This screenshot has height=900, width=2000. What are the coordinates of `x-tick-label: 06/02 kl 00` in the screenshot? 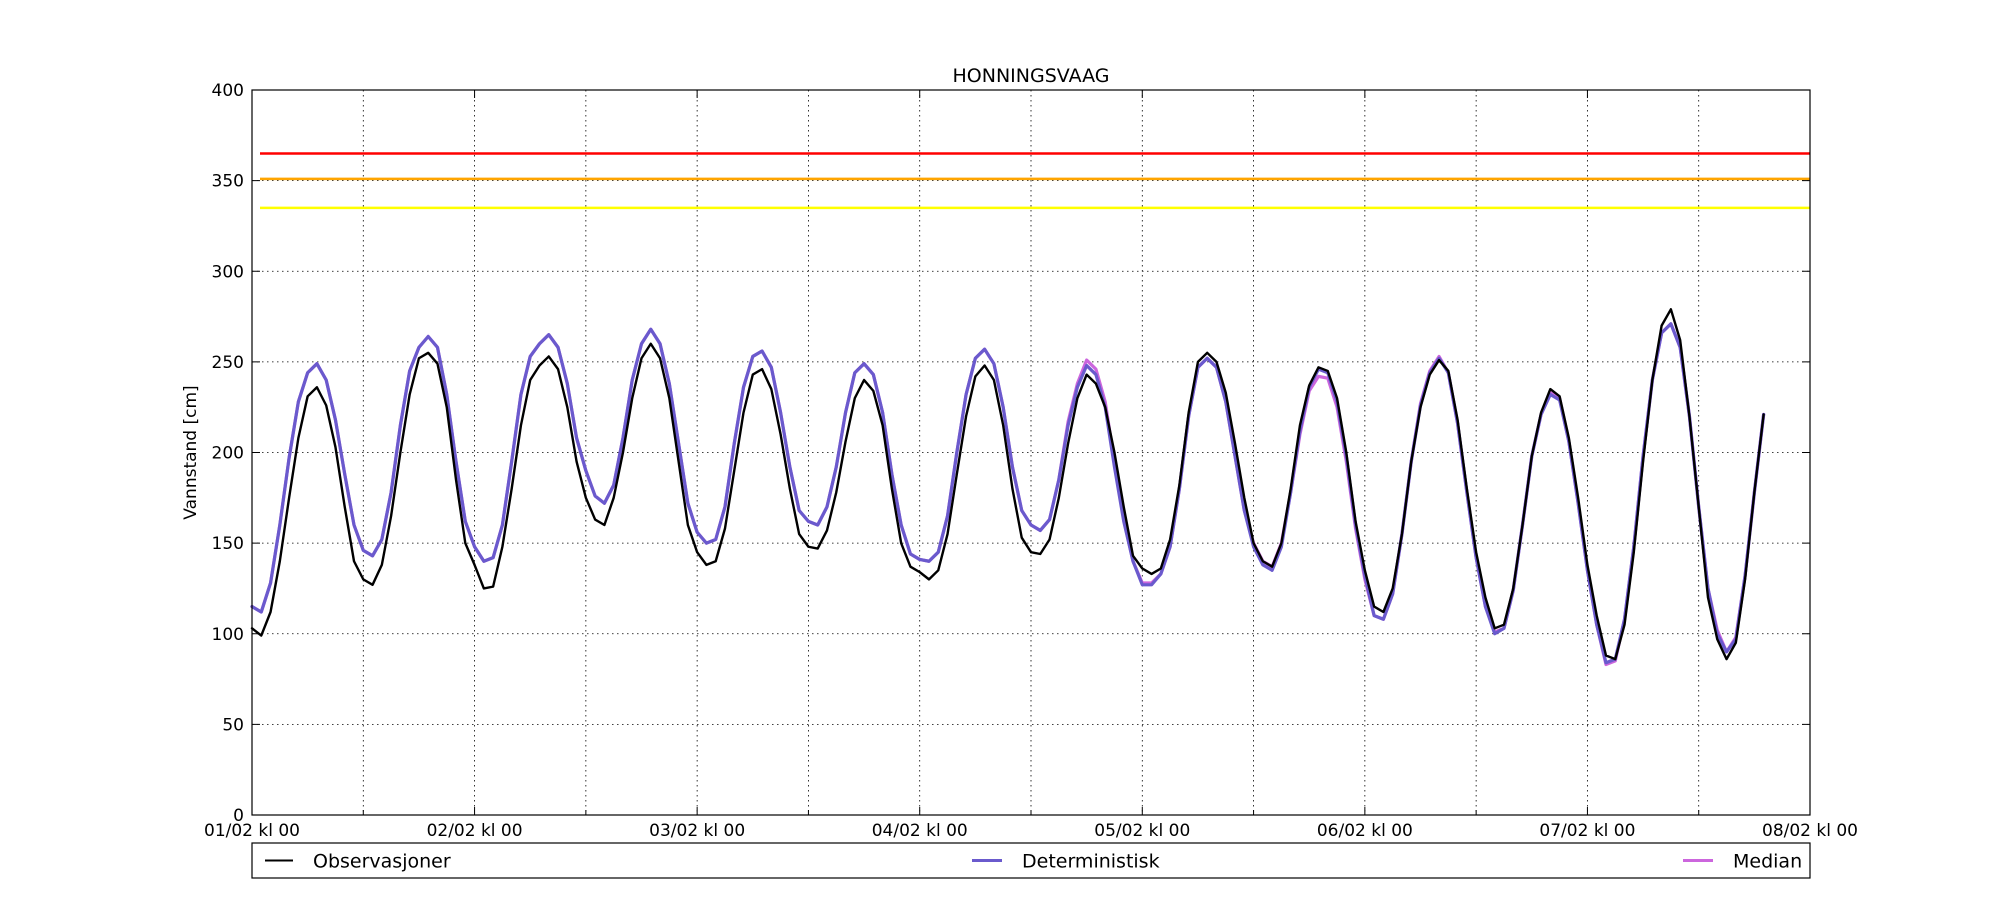 It's located at (1365, 831).